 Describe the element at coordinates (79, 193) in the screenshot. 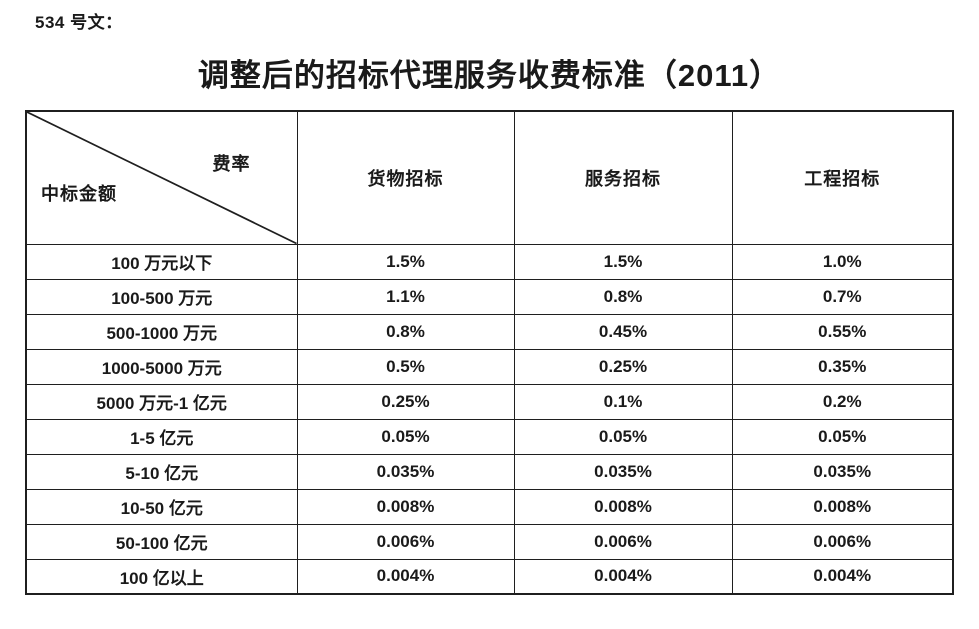

I see `corner-label-amount: 中标金额` at that location.